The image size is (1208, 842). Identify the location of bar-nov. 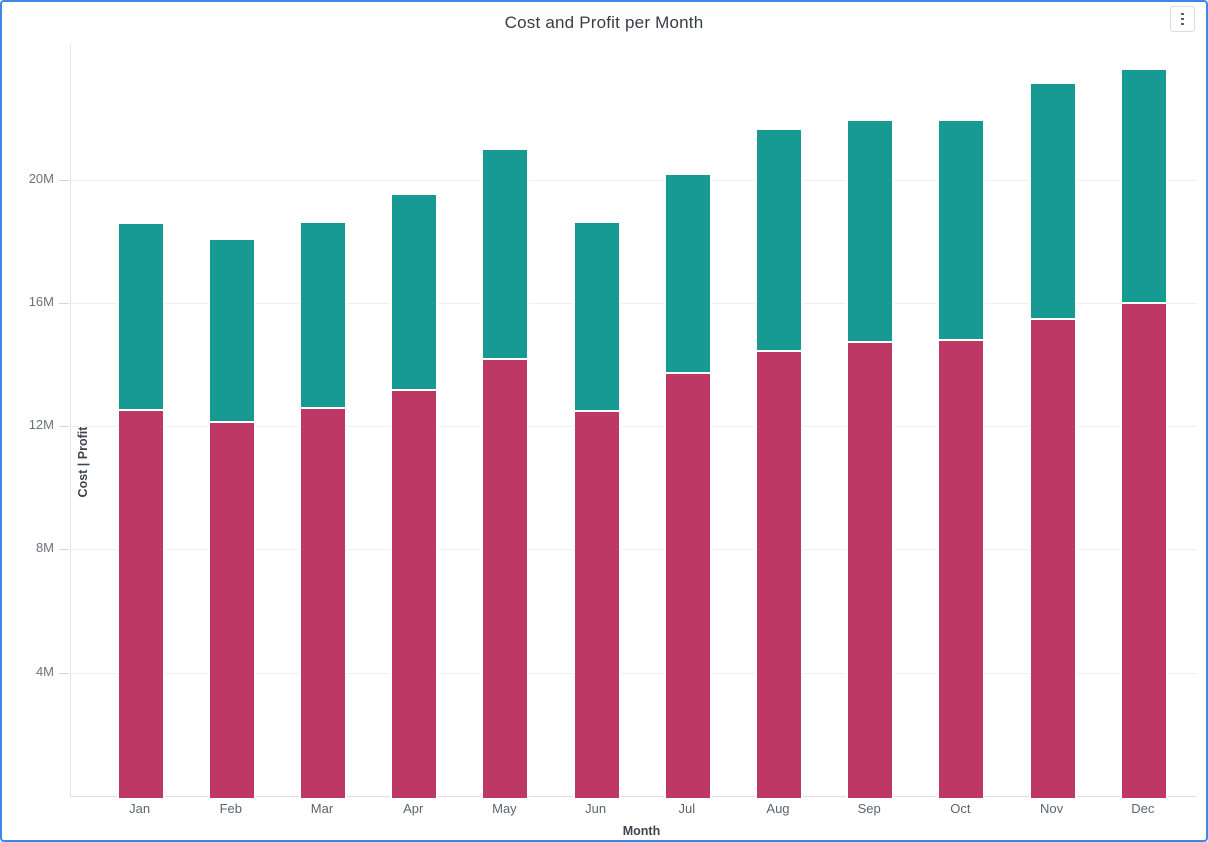
(1052, 441).